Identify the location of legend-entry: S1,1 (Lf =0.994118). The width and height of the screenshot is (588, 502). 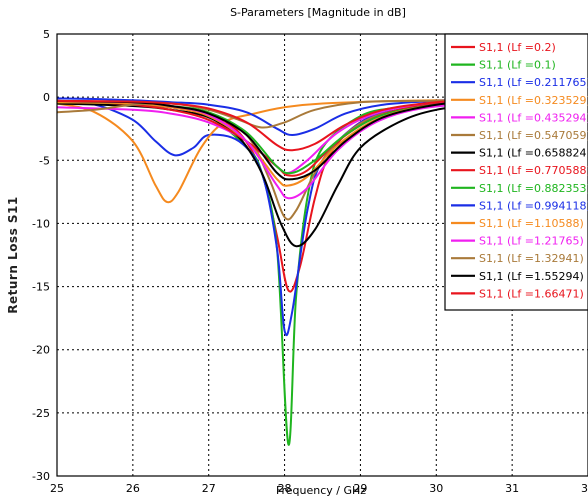
(533, 205).